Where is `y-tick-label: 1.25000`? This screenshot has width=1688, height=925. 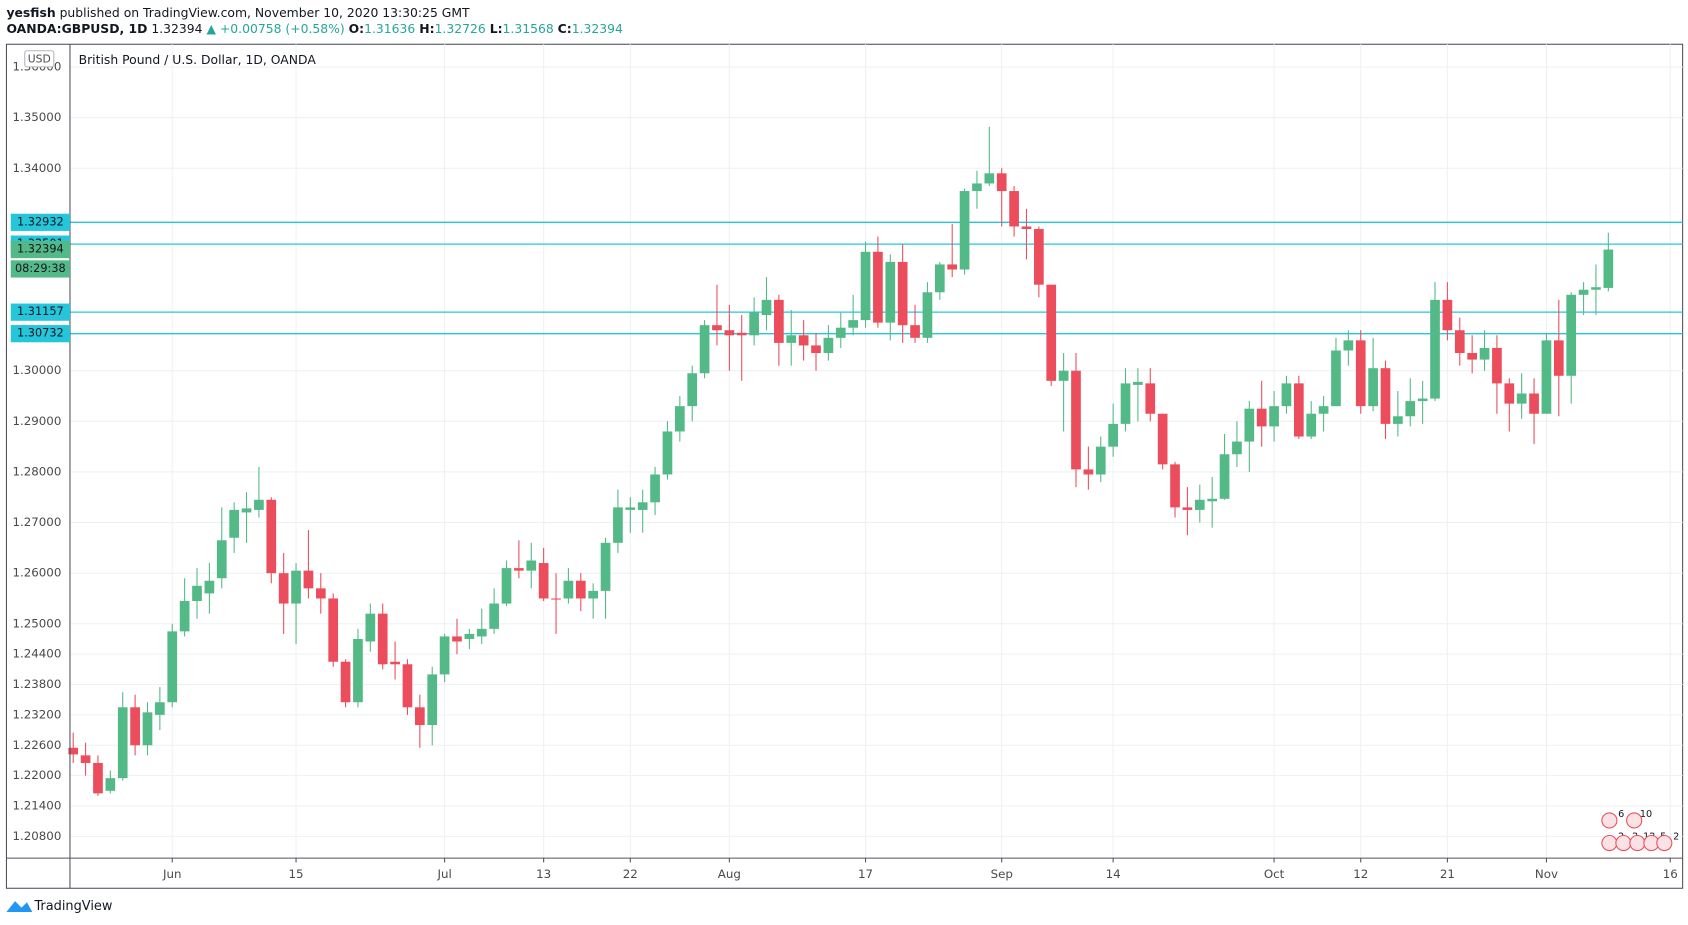
y-tick-label: 1.25000 is located at coordinates (36, 623).